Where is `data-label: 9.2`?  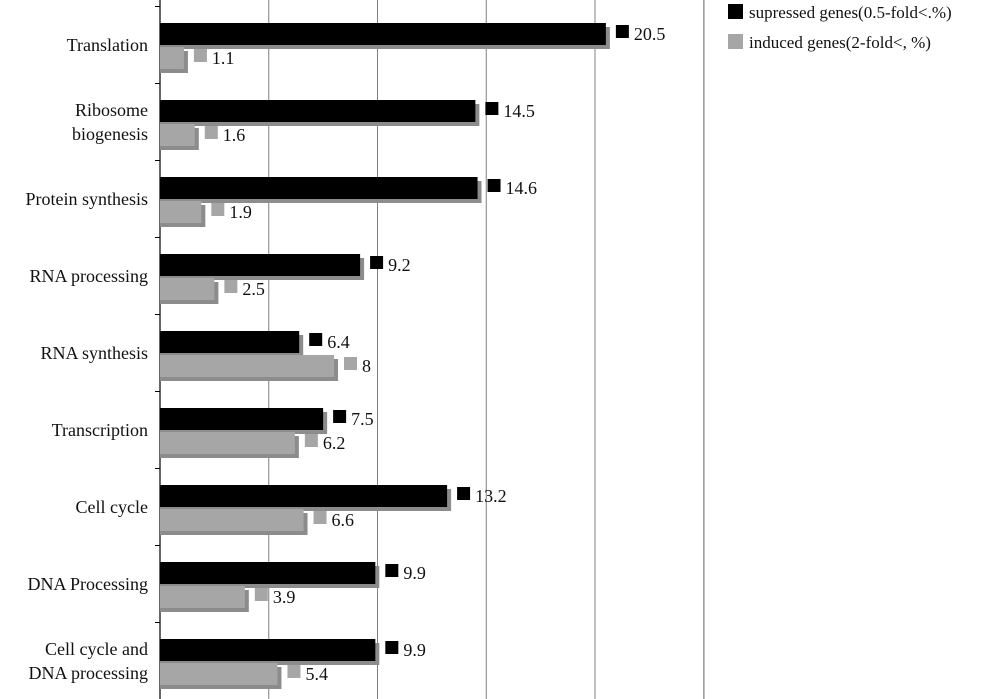 data-label: 9.2 is located at coordinates (399, 265).